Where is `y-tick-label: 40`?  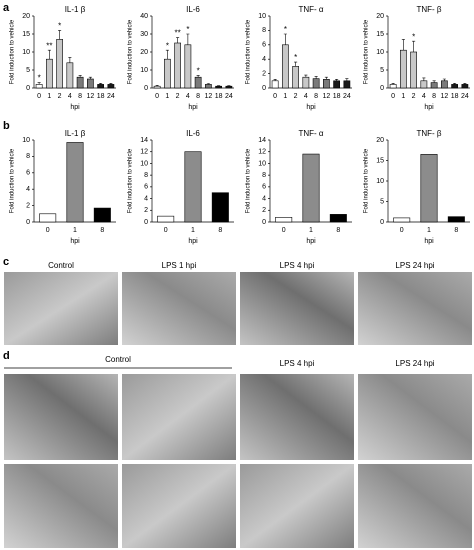
y-tick-label: 40 is located at coordinates (144, 16).